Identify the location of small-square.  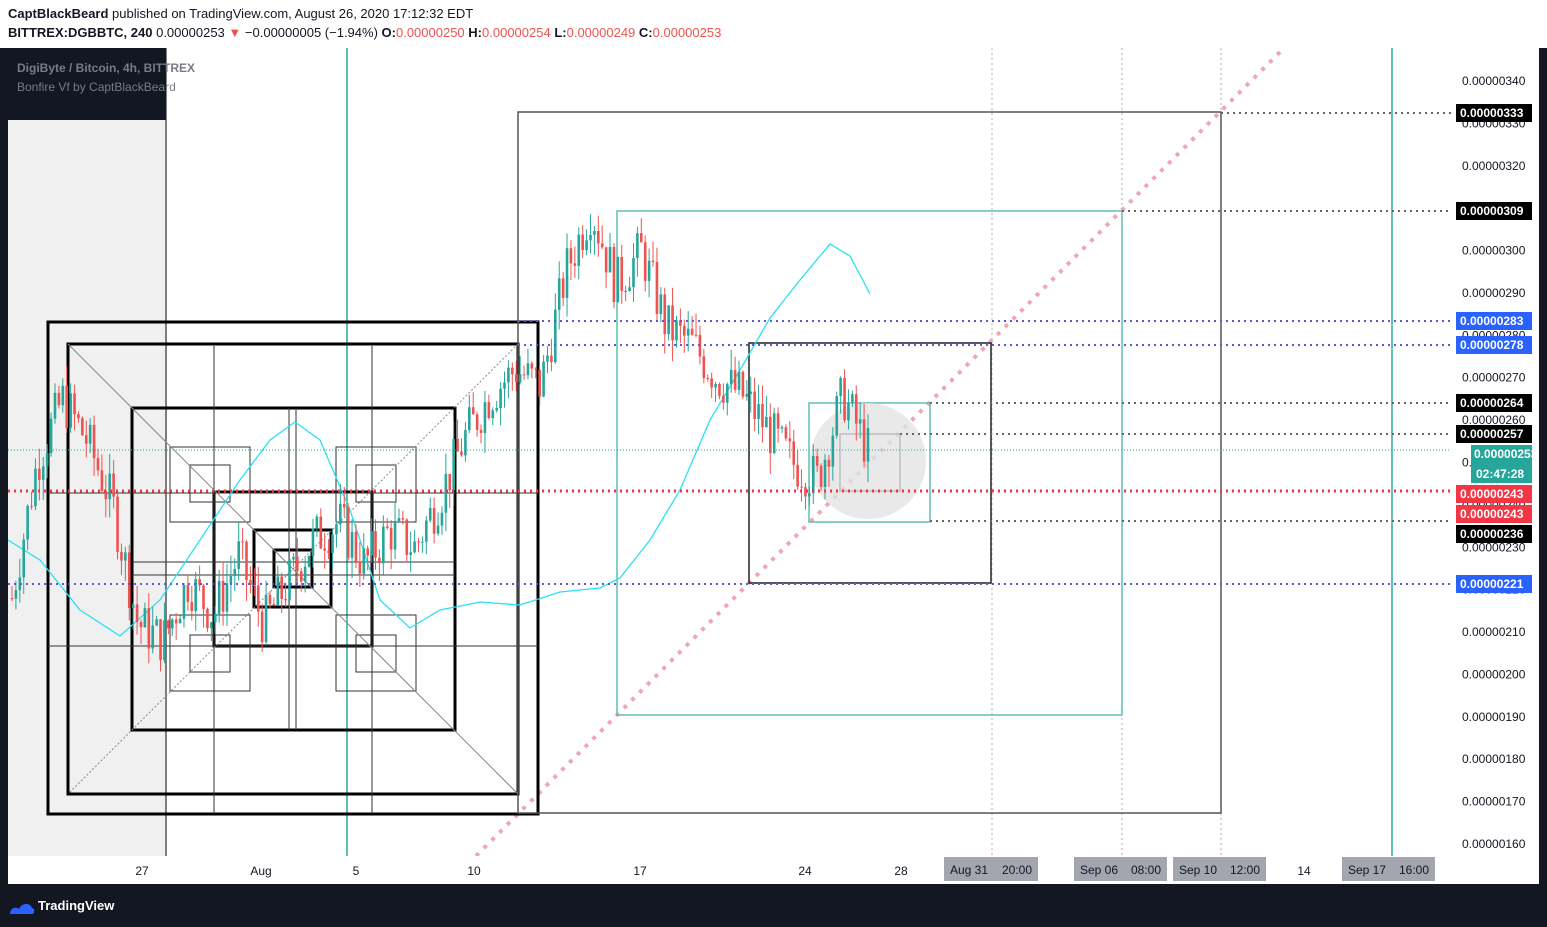
(210, 653).